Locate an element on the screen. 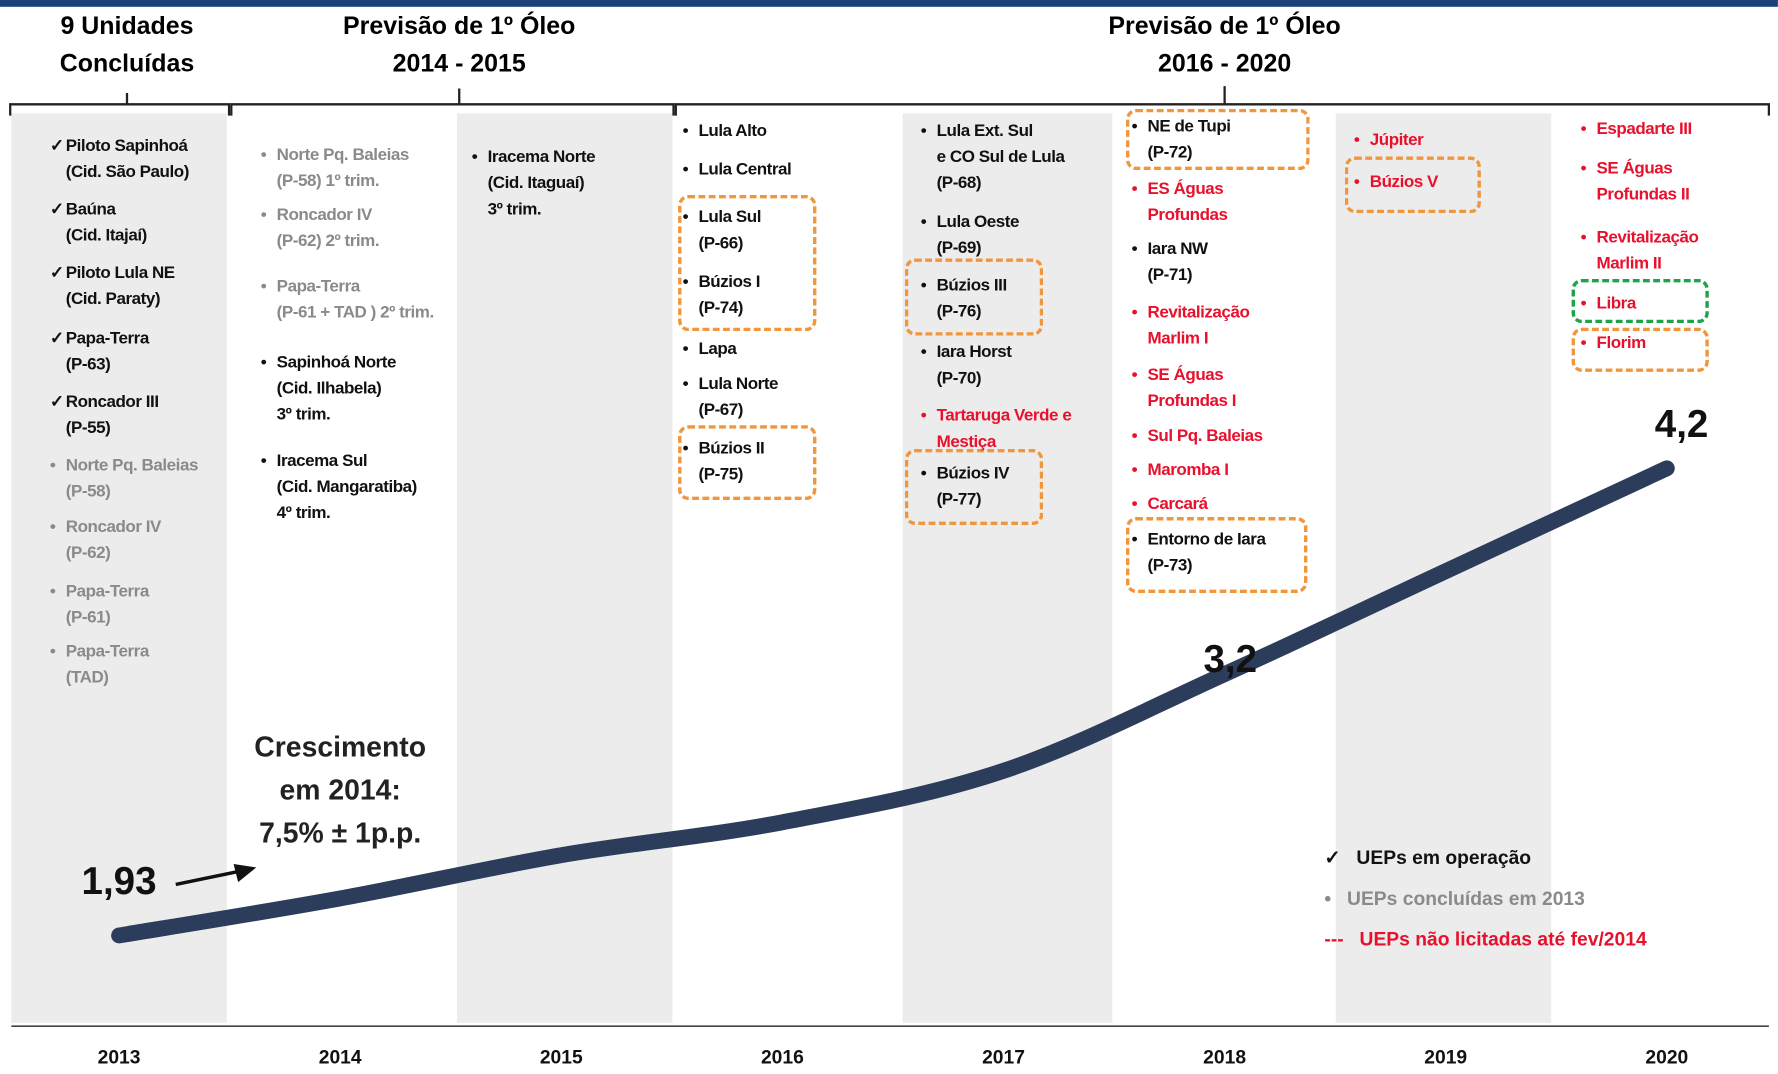  x-tick-label: 2020 is located at coordinates (1666, 1058).